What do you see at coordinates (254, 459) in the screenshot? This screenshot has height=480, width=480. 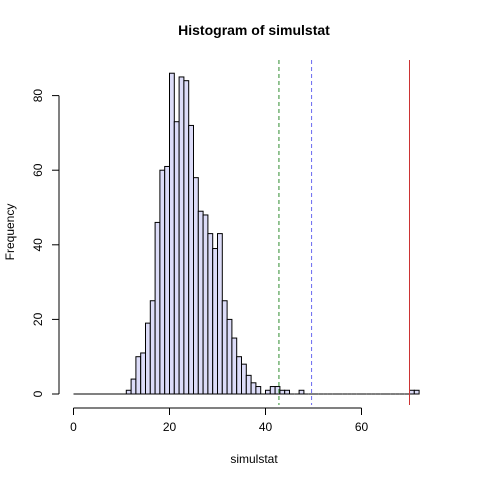 I see `x-axis-label: simulstat` at bounding box center [254, 459].